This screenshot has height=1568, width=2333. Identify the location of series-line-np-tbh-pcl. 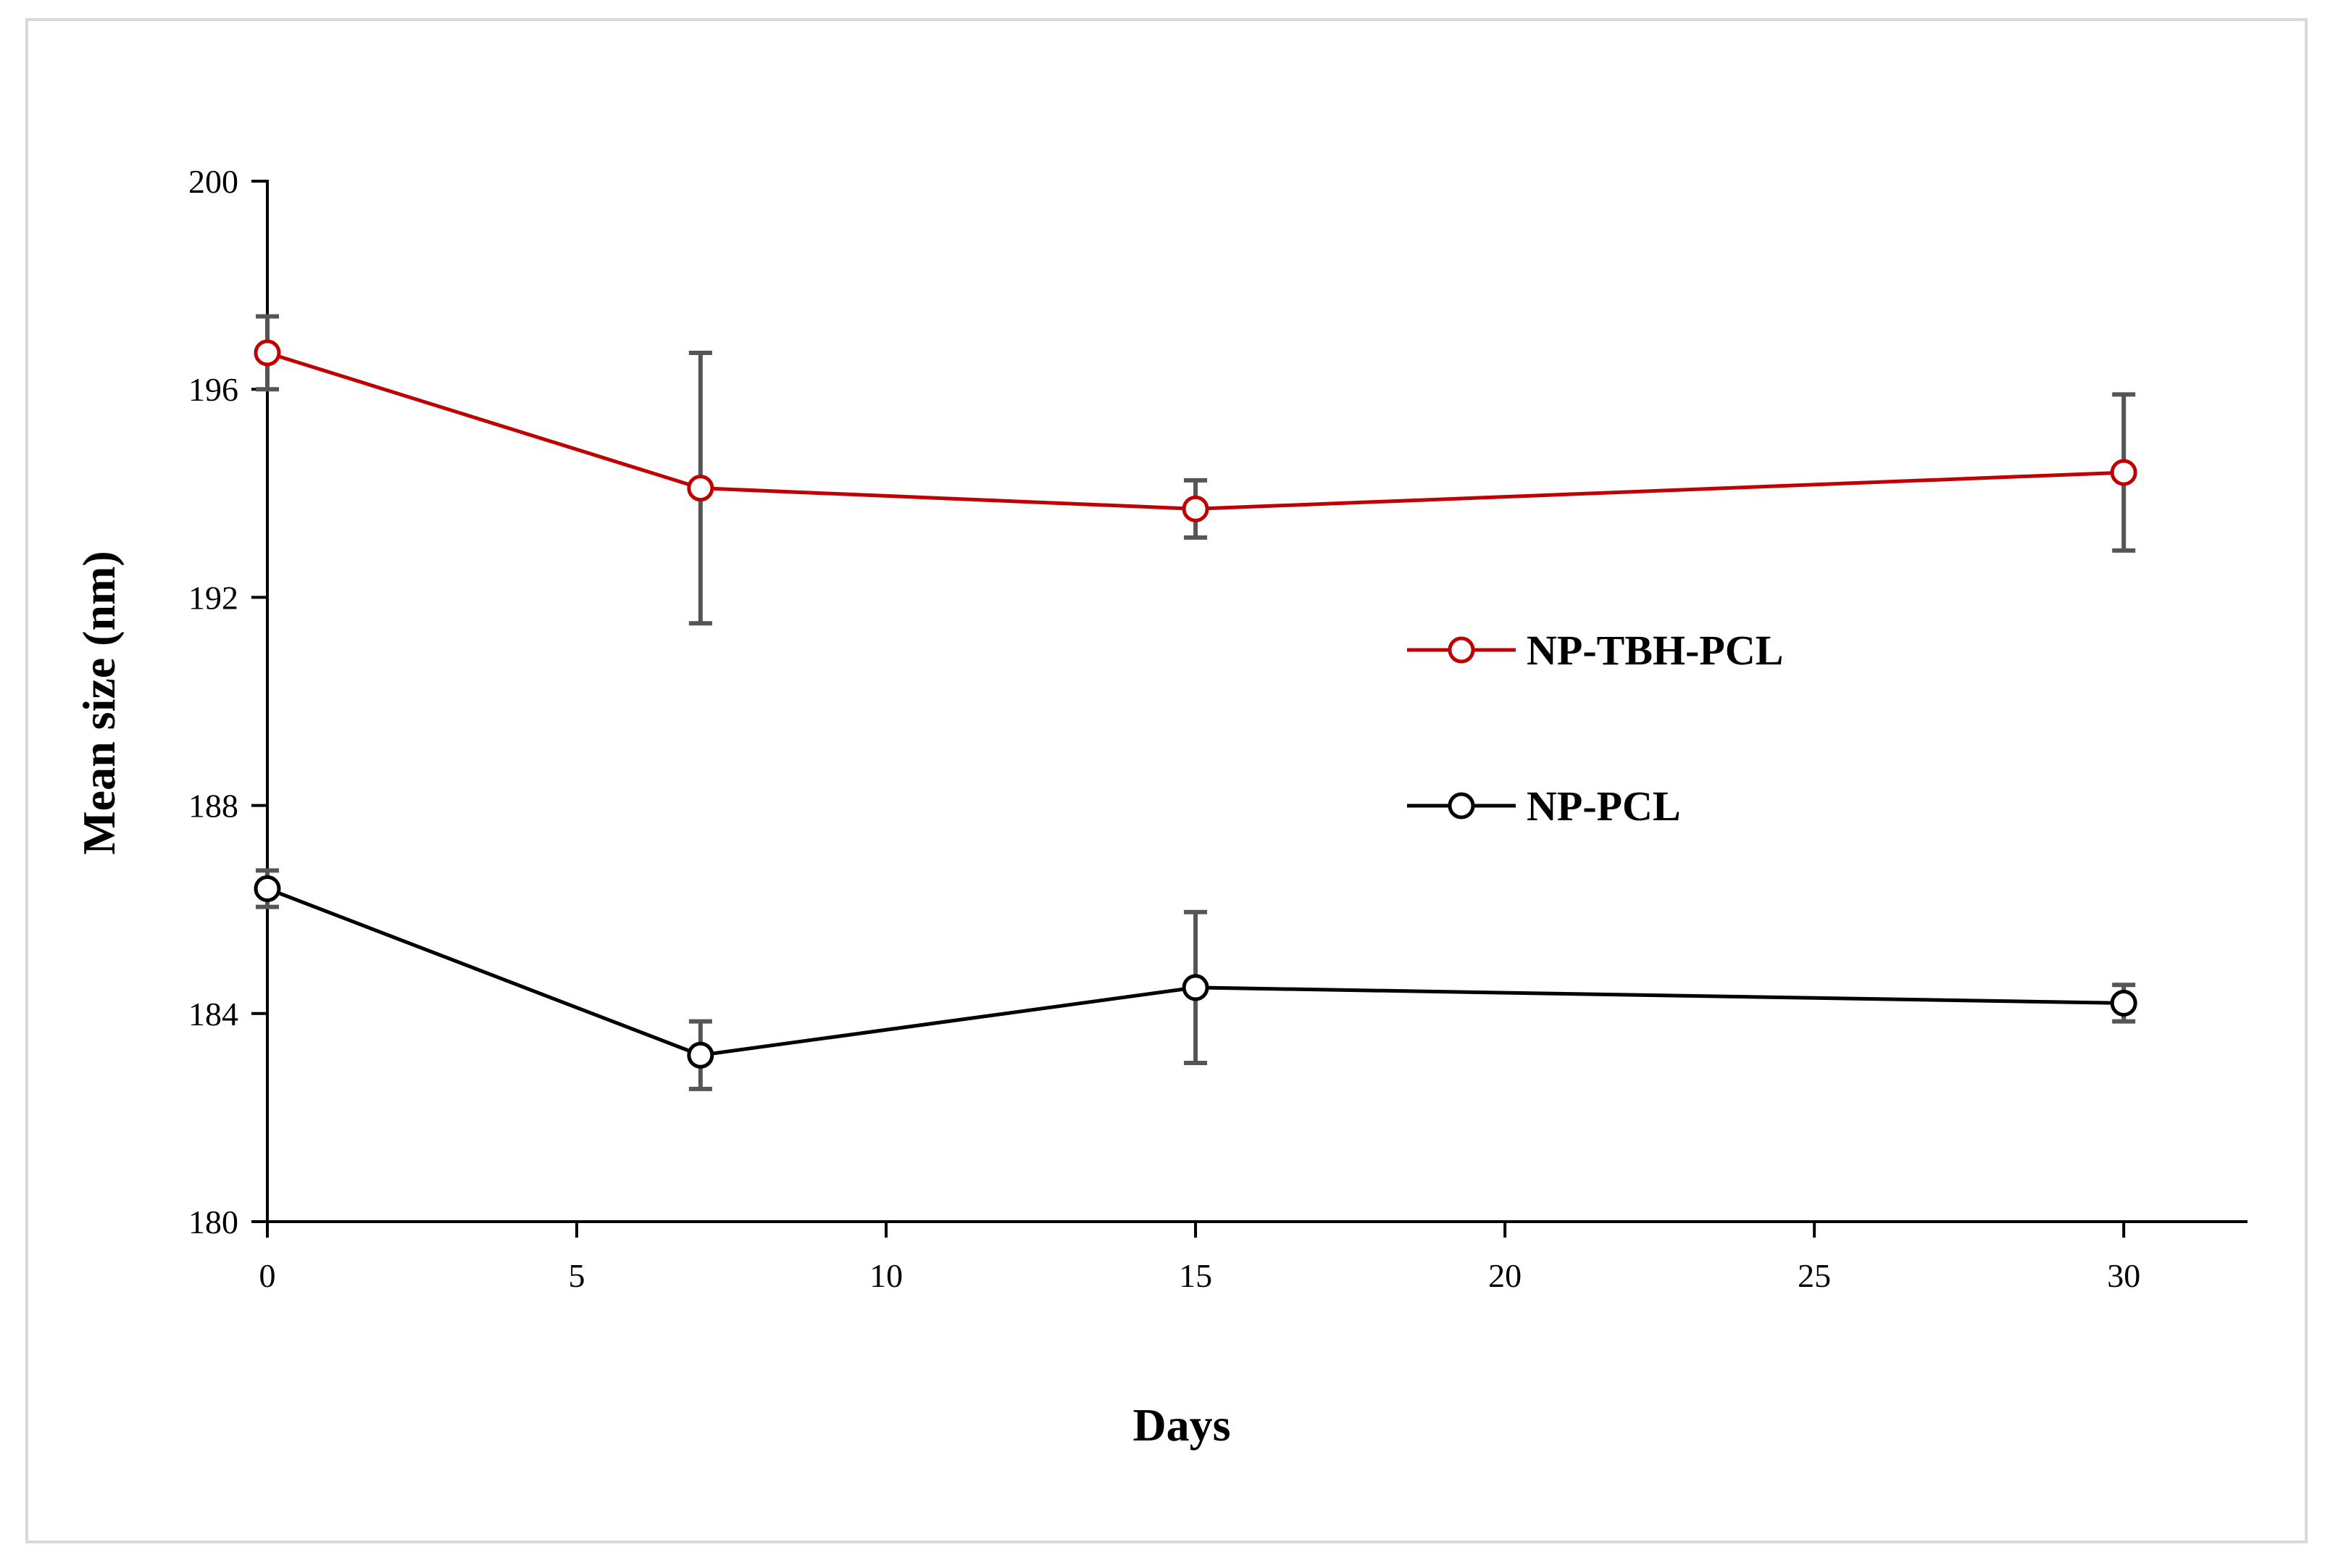
(1196, 431).